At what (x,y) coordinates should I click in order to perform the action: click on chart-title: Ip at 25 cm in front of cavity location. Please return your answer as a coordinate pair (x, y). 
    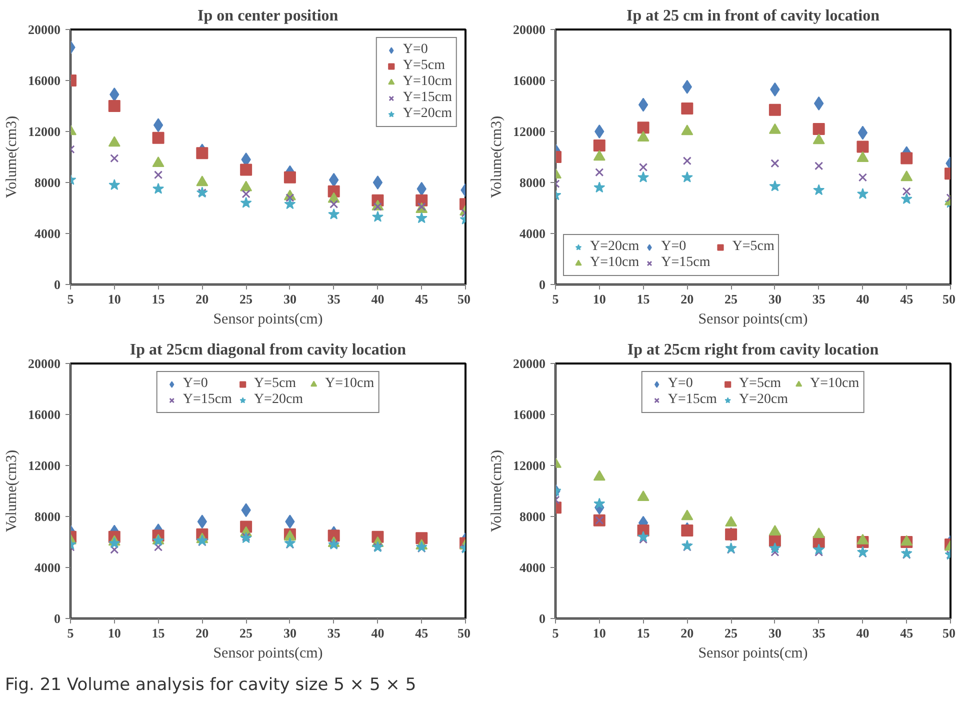
    Looking at the image, I should click on (753, 16).